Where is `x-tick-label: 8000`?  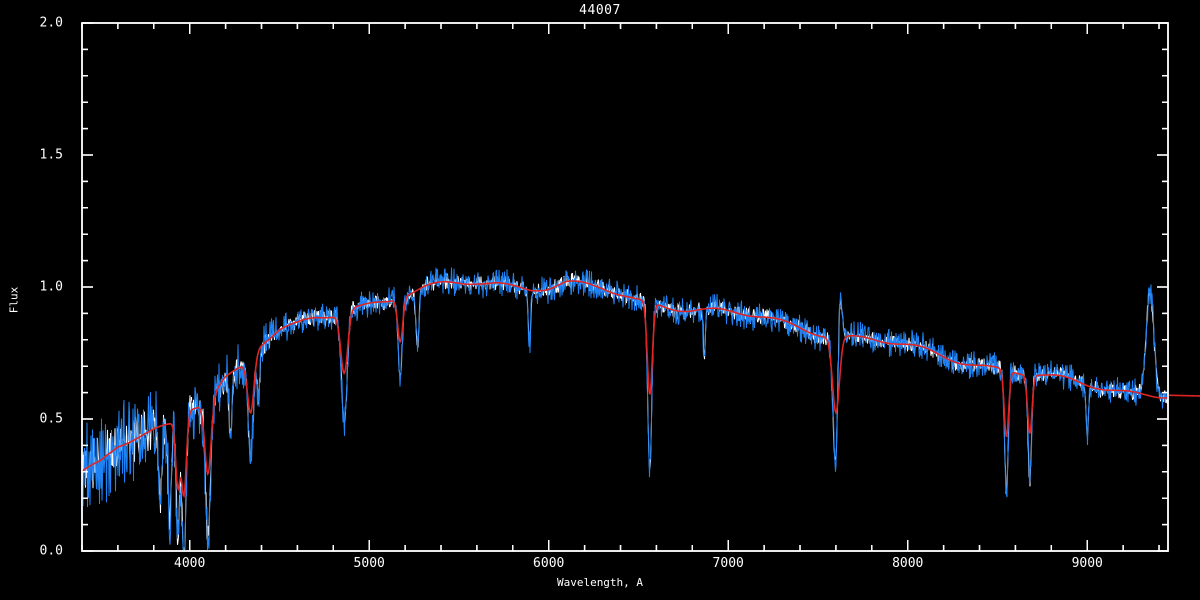
x-tick-label: 8000 is located at coordinates (908, 563).